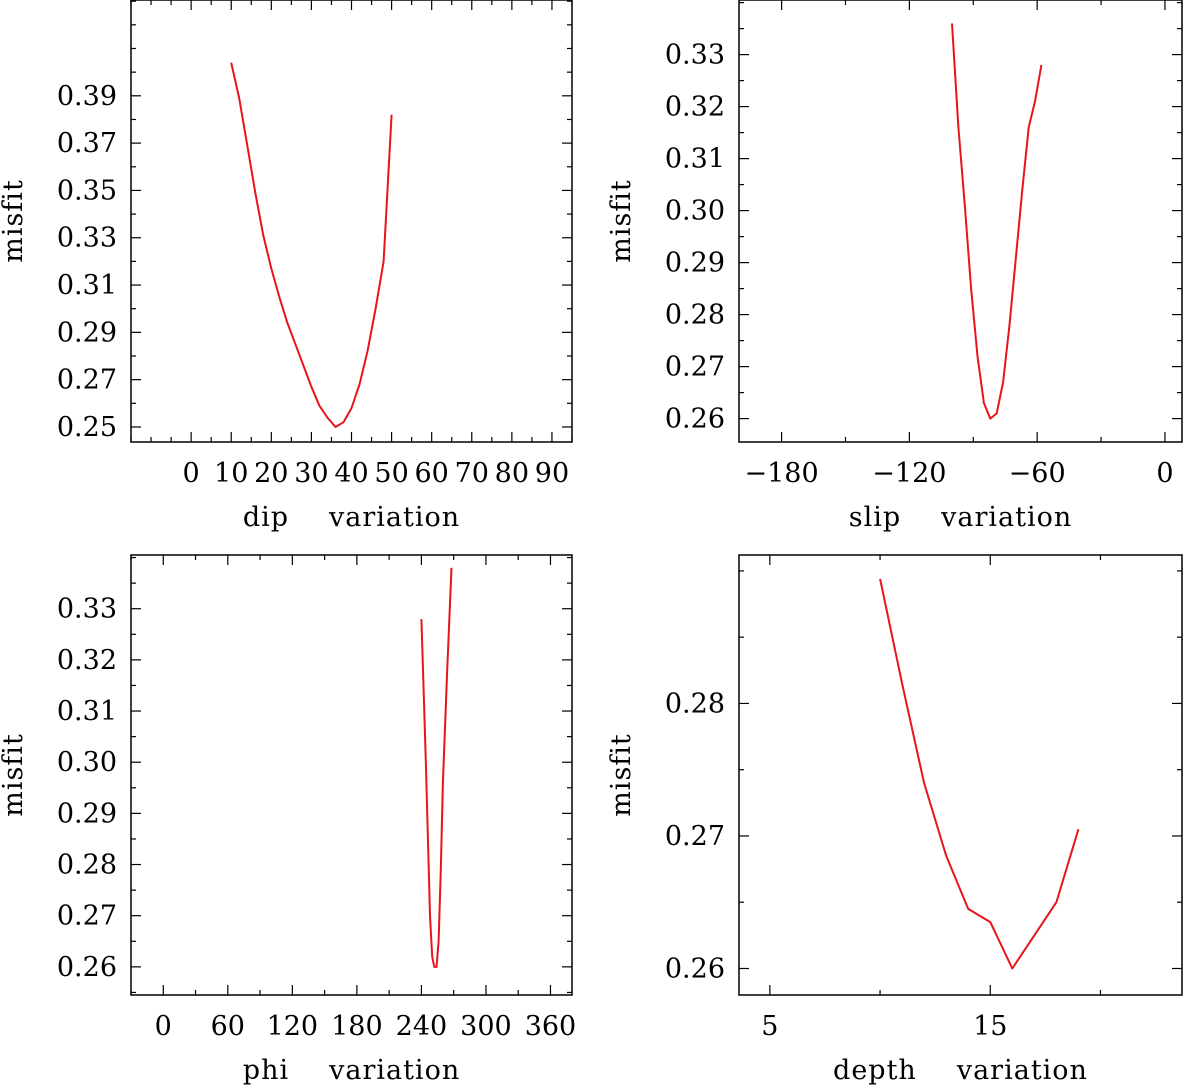 The width and height of the screenshot is (1183, 1086). I want to click on x-axis-title: slip variation, so click(961, 517).